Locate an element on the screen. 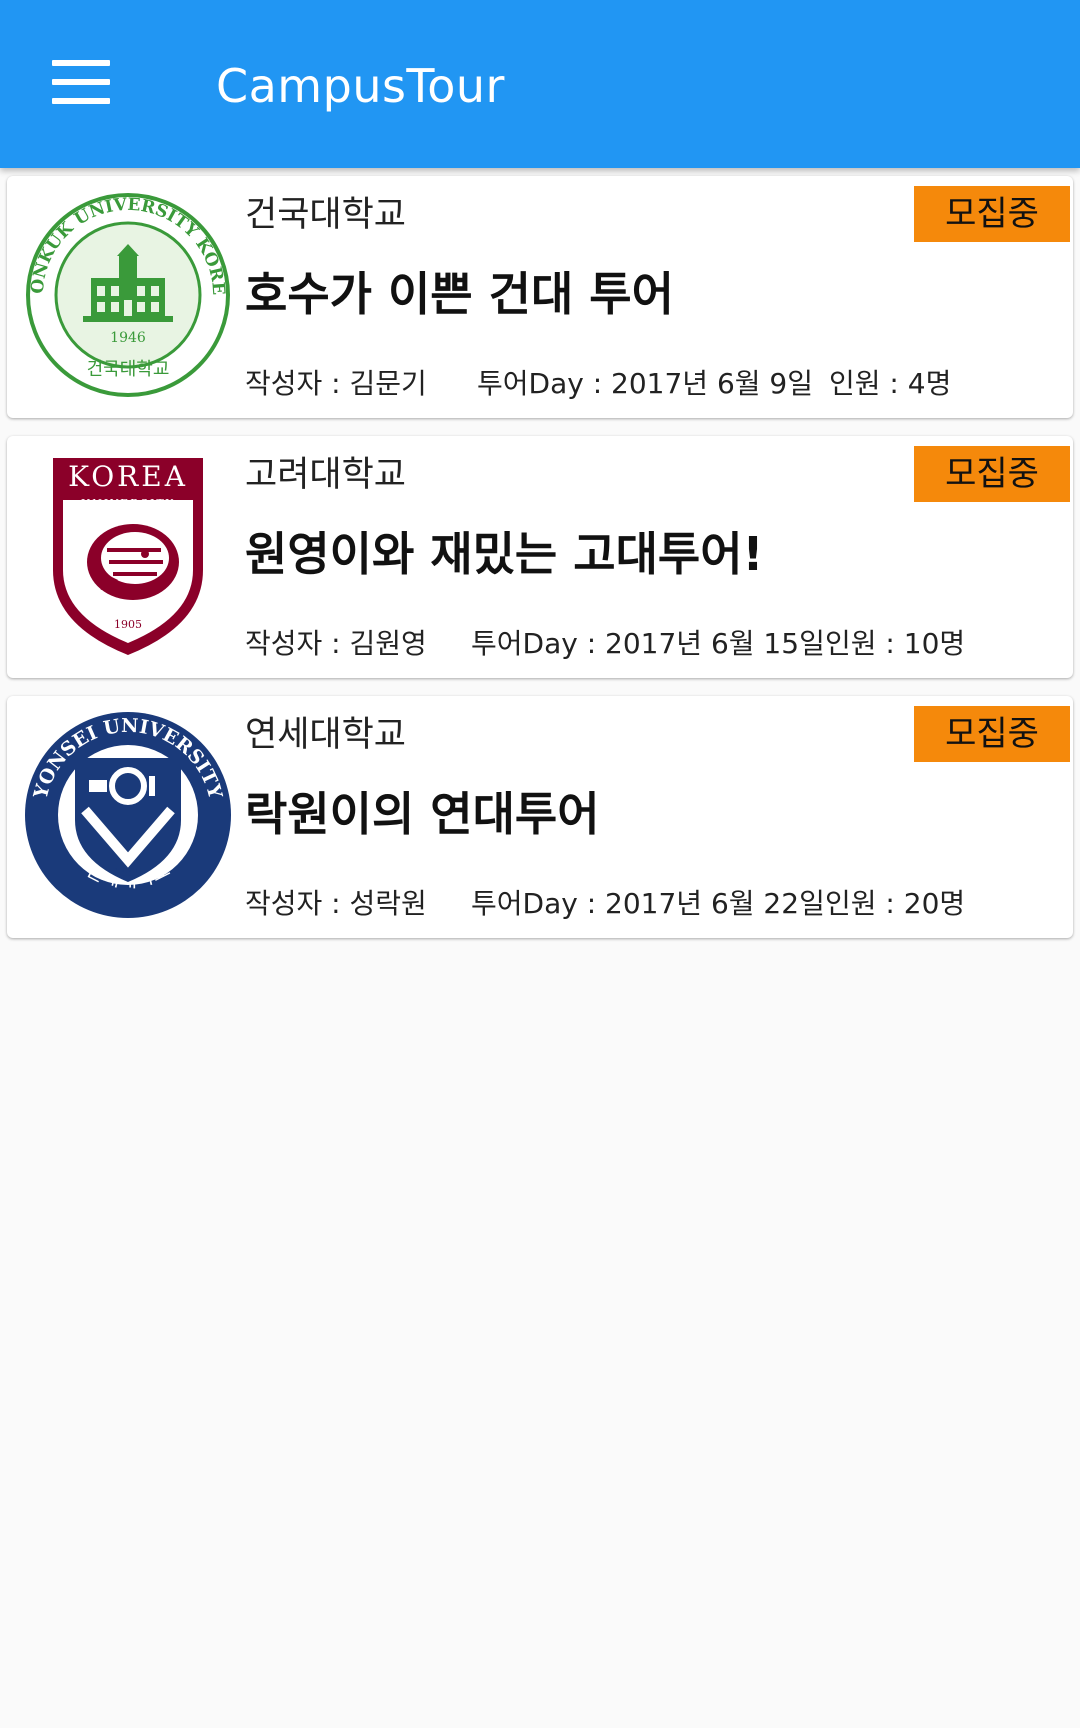 The image size is (1080, 1728). author: 작성자 : 성락원 is located at coordinates (336, 904).